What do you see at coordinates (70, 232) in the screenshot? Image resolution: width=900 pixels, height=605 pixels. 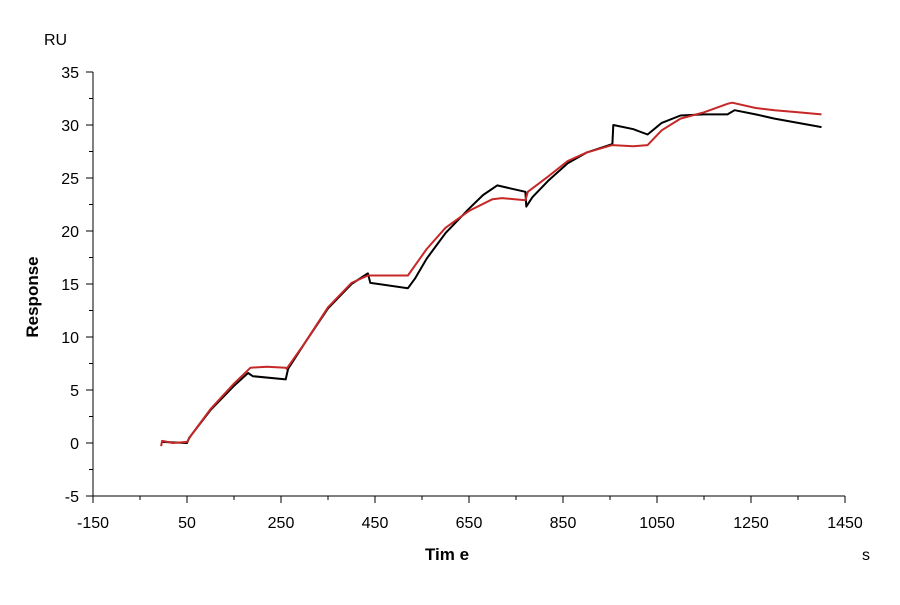 I see `y-tick-label: 20` at bounding box center [70, 232].